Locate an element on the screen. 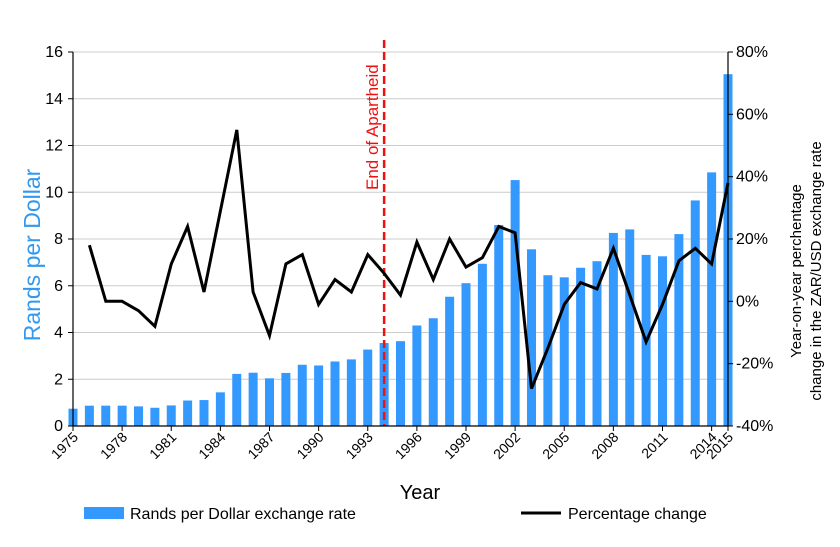  y-axis-label: Rands per Dollar is located at coordinates (32, 254).